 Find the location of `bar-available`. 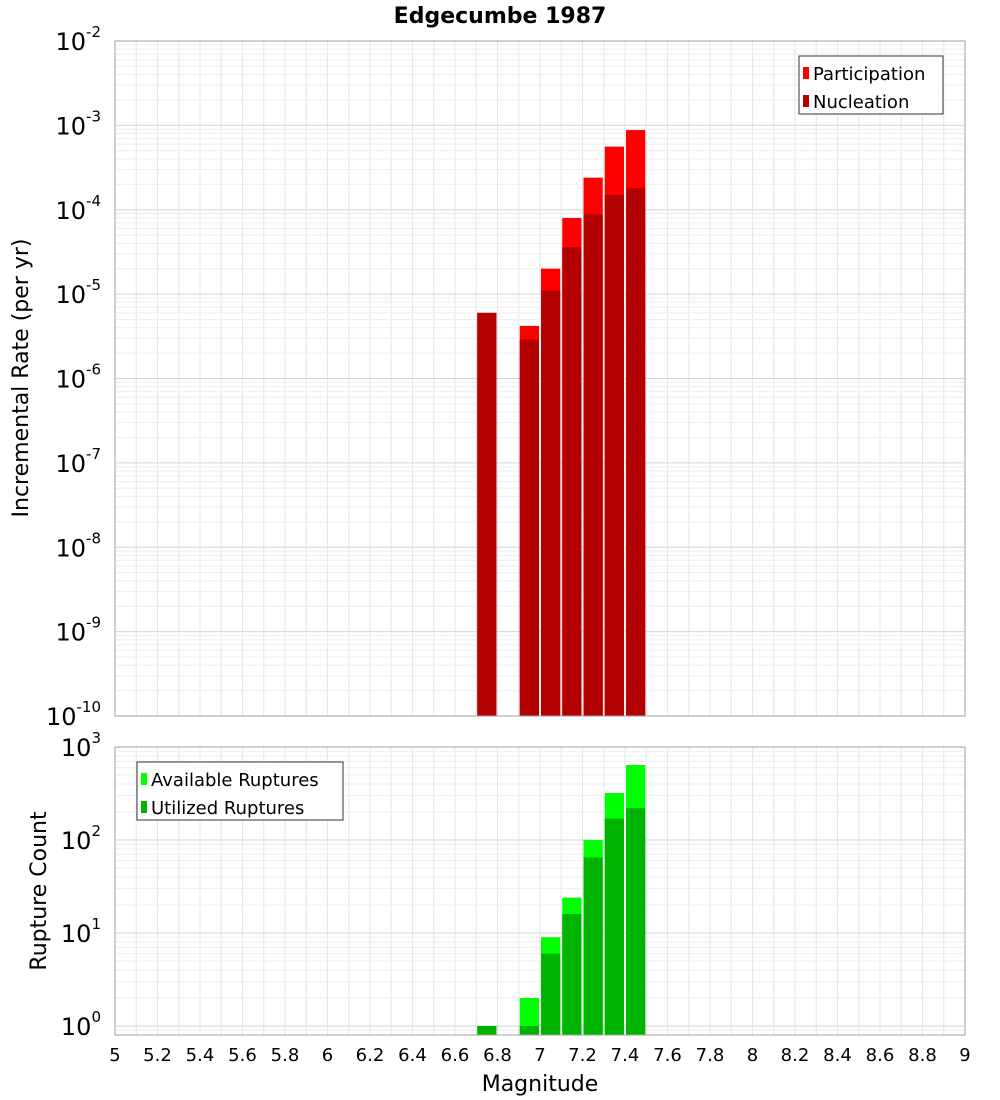

bar-available is located at coordinates (529, 1016).